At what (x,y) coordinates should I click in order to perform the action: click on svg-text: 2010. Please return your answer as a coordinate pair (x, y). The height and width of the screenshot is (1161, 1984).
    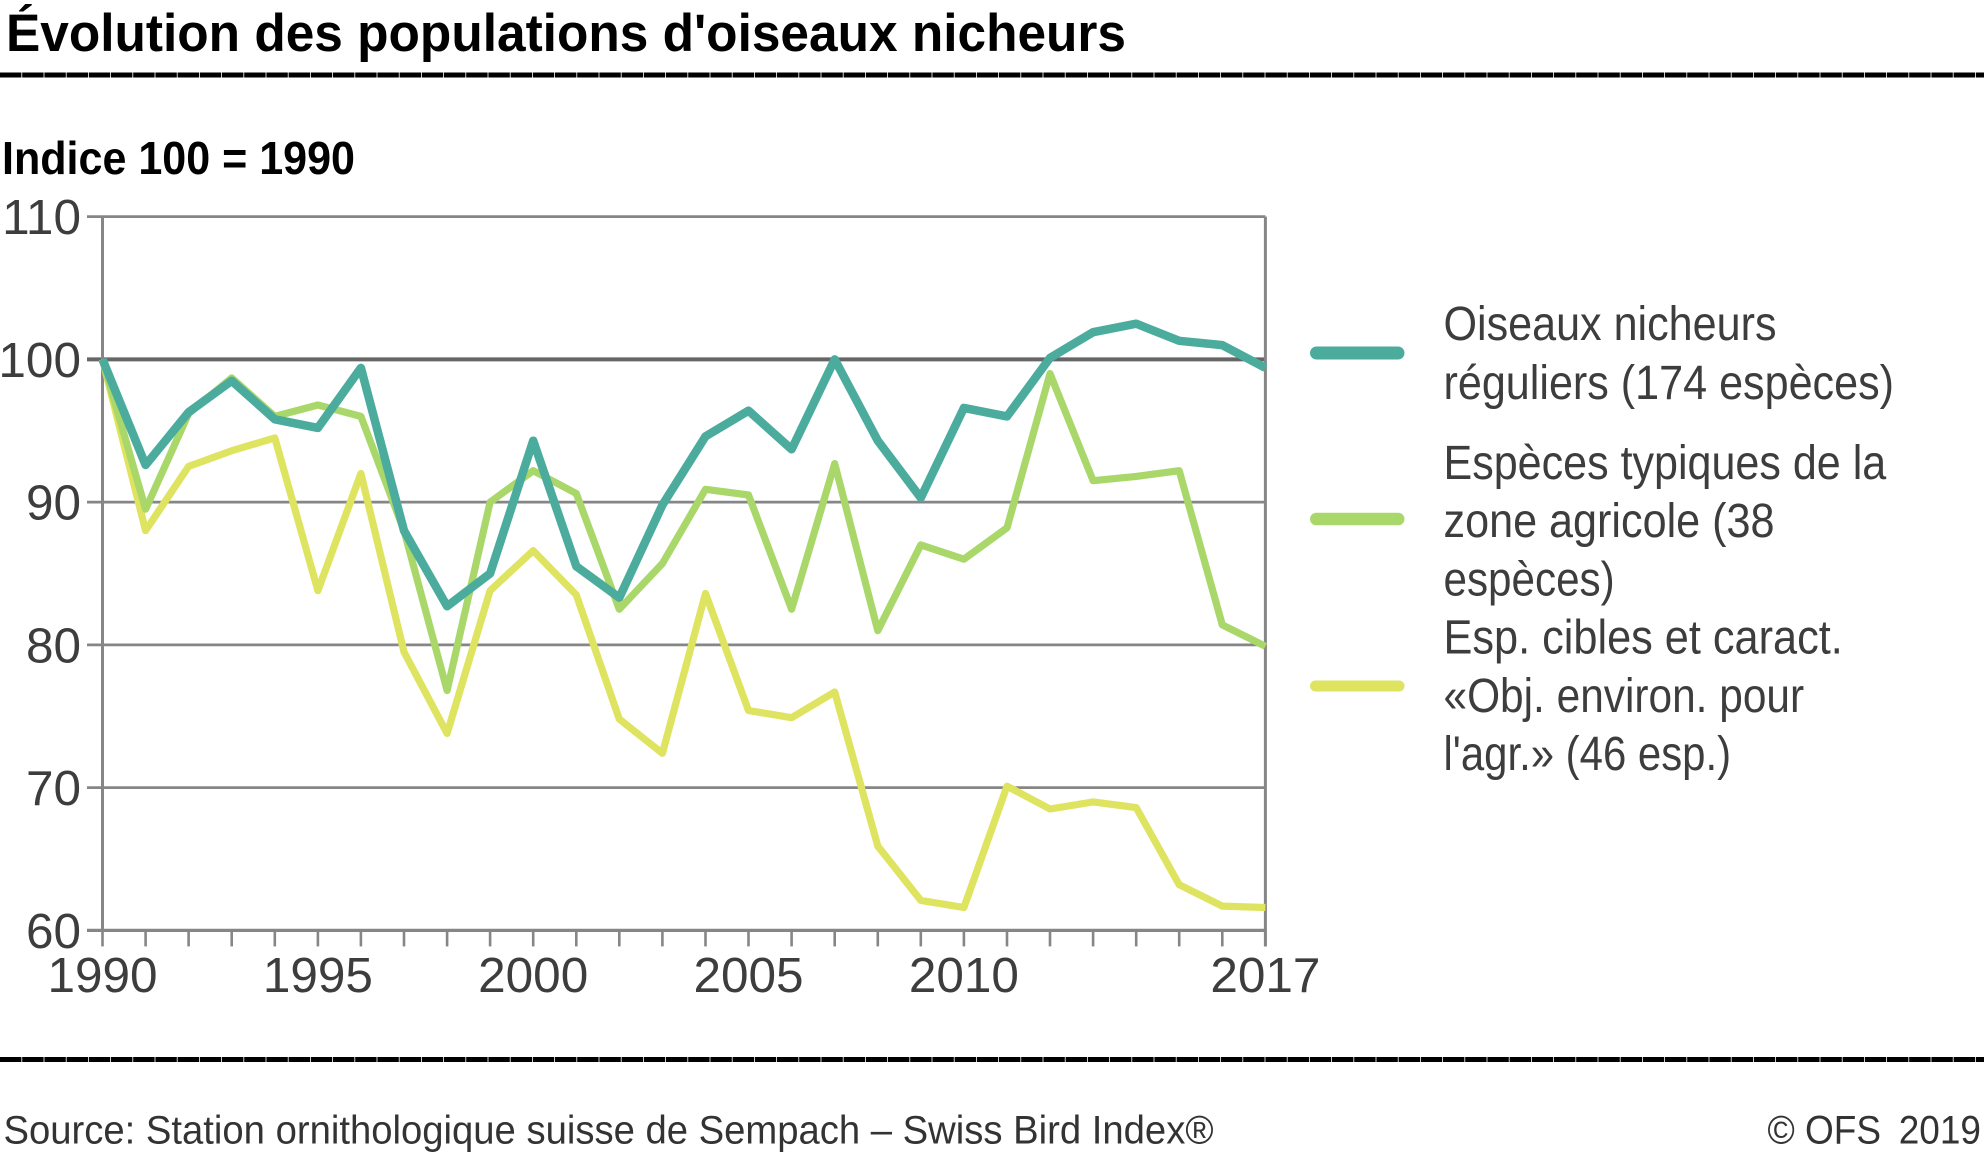
    Looking at the image, I should click on (964, 975).